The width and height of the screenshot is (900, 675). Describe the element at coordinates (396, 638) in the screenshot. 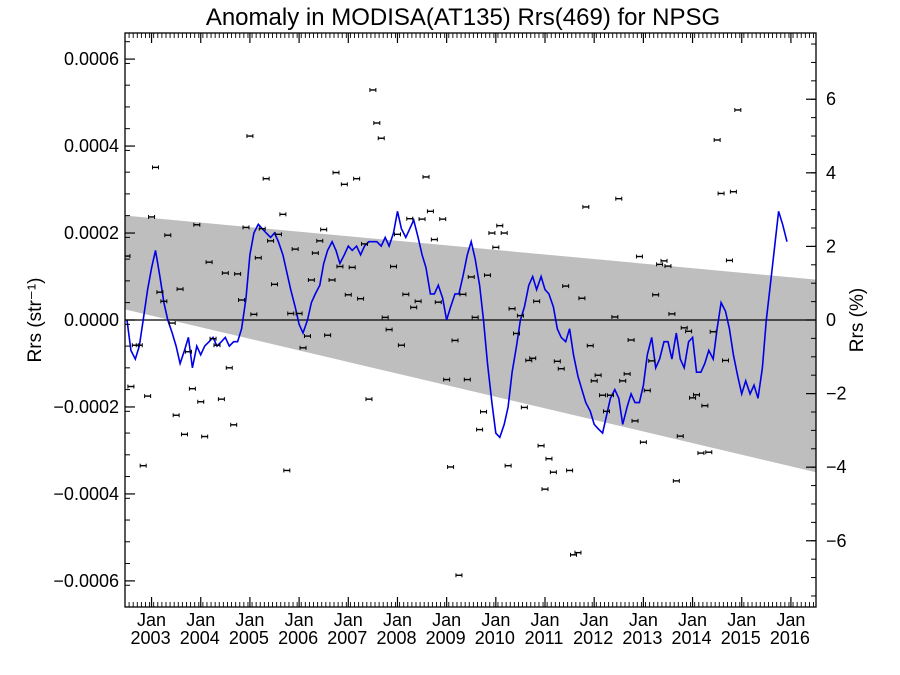

I see `x-tick-year: 2008` at that location.